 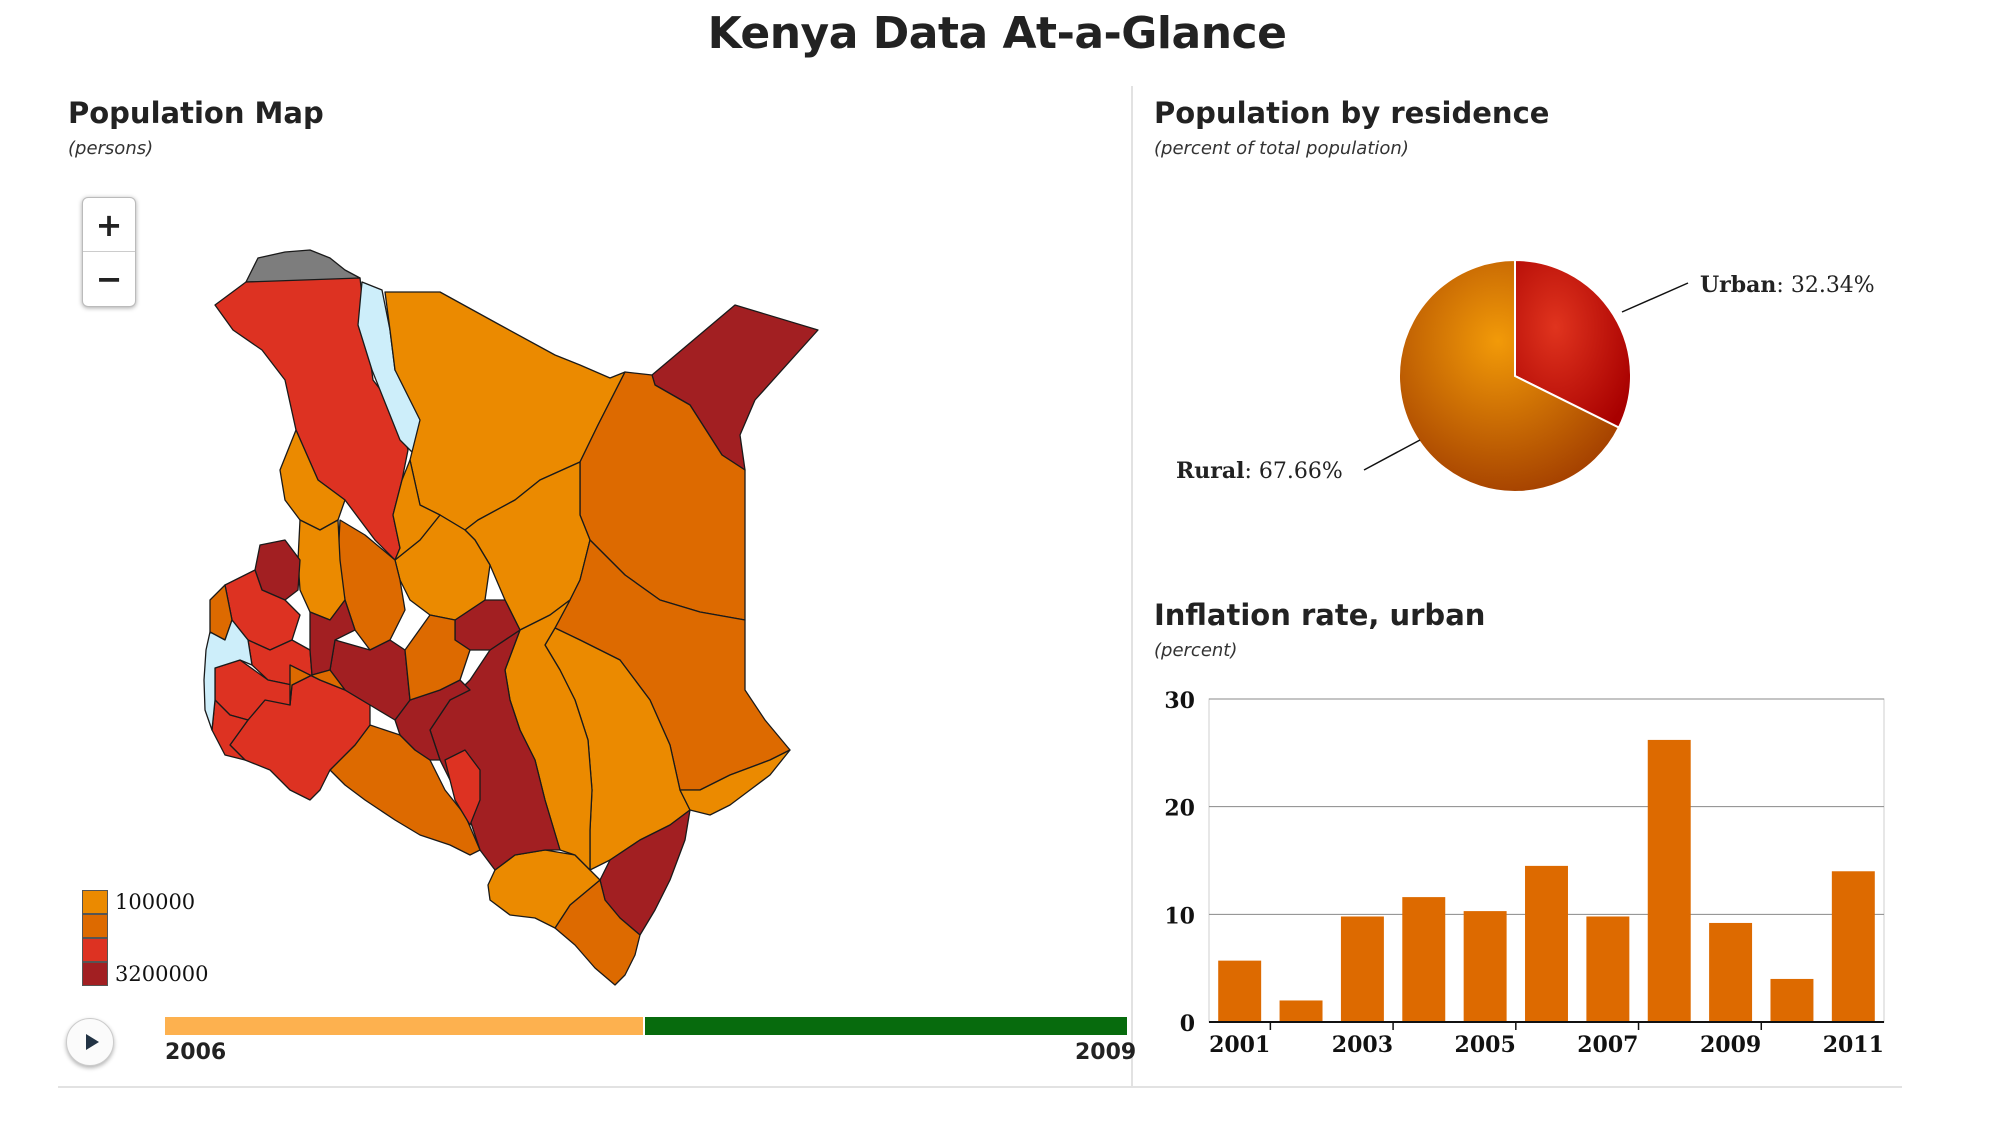 What do you see at coordinates (109, 278) in the screenshot?
I see `zoom-out-button: −` at bounding box center [109, 278].